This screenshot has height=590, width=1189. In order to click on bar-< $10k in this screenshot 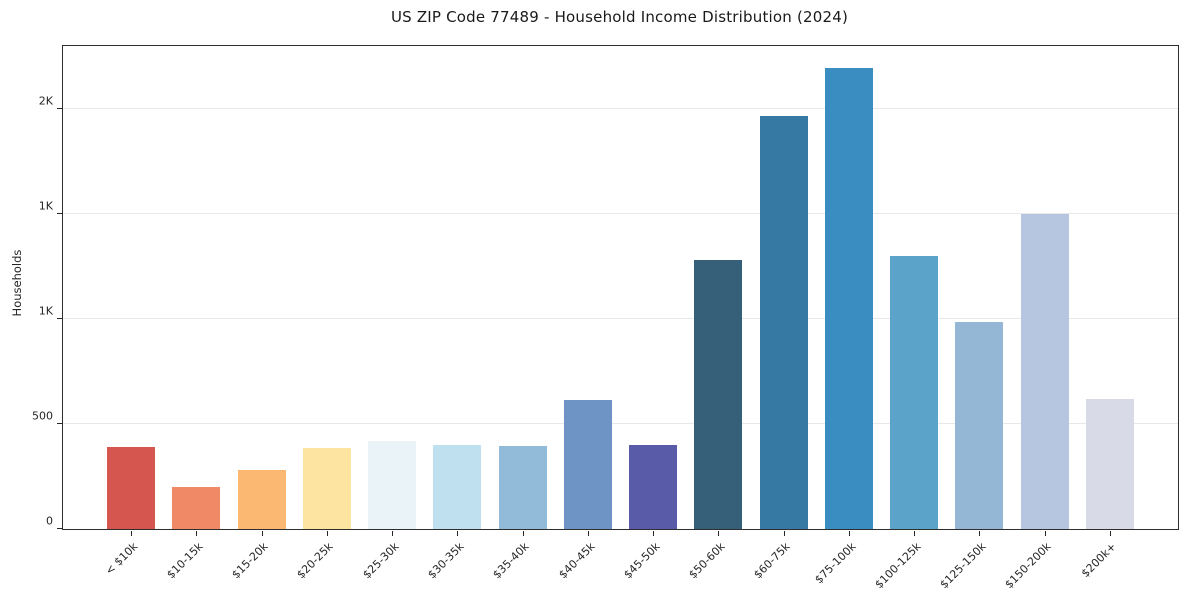, I will do `click(131, 488)`.